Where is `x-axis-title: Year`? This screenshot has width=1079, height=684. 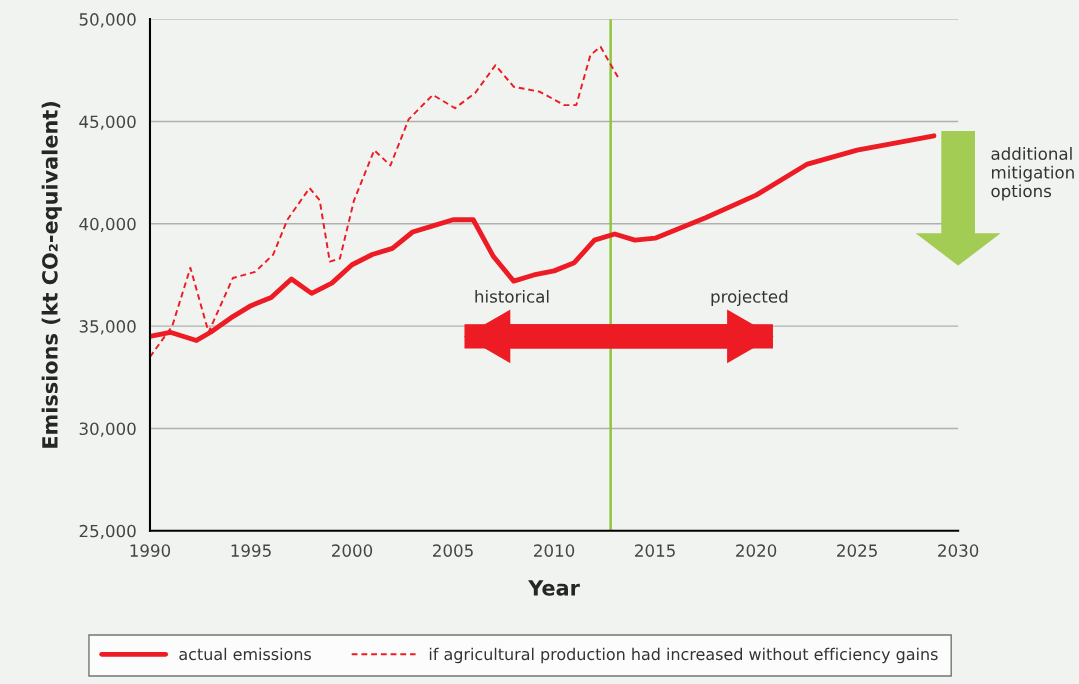 x-axis-title: Year is located at coordinates (554, 588).